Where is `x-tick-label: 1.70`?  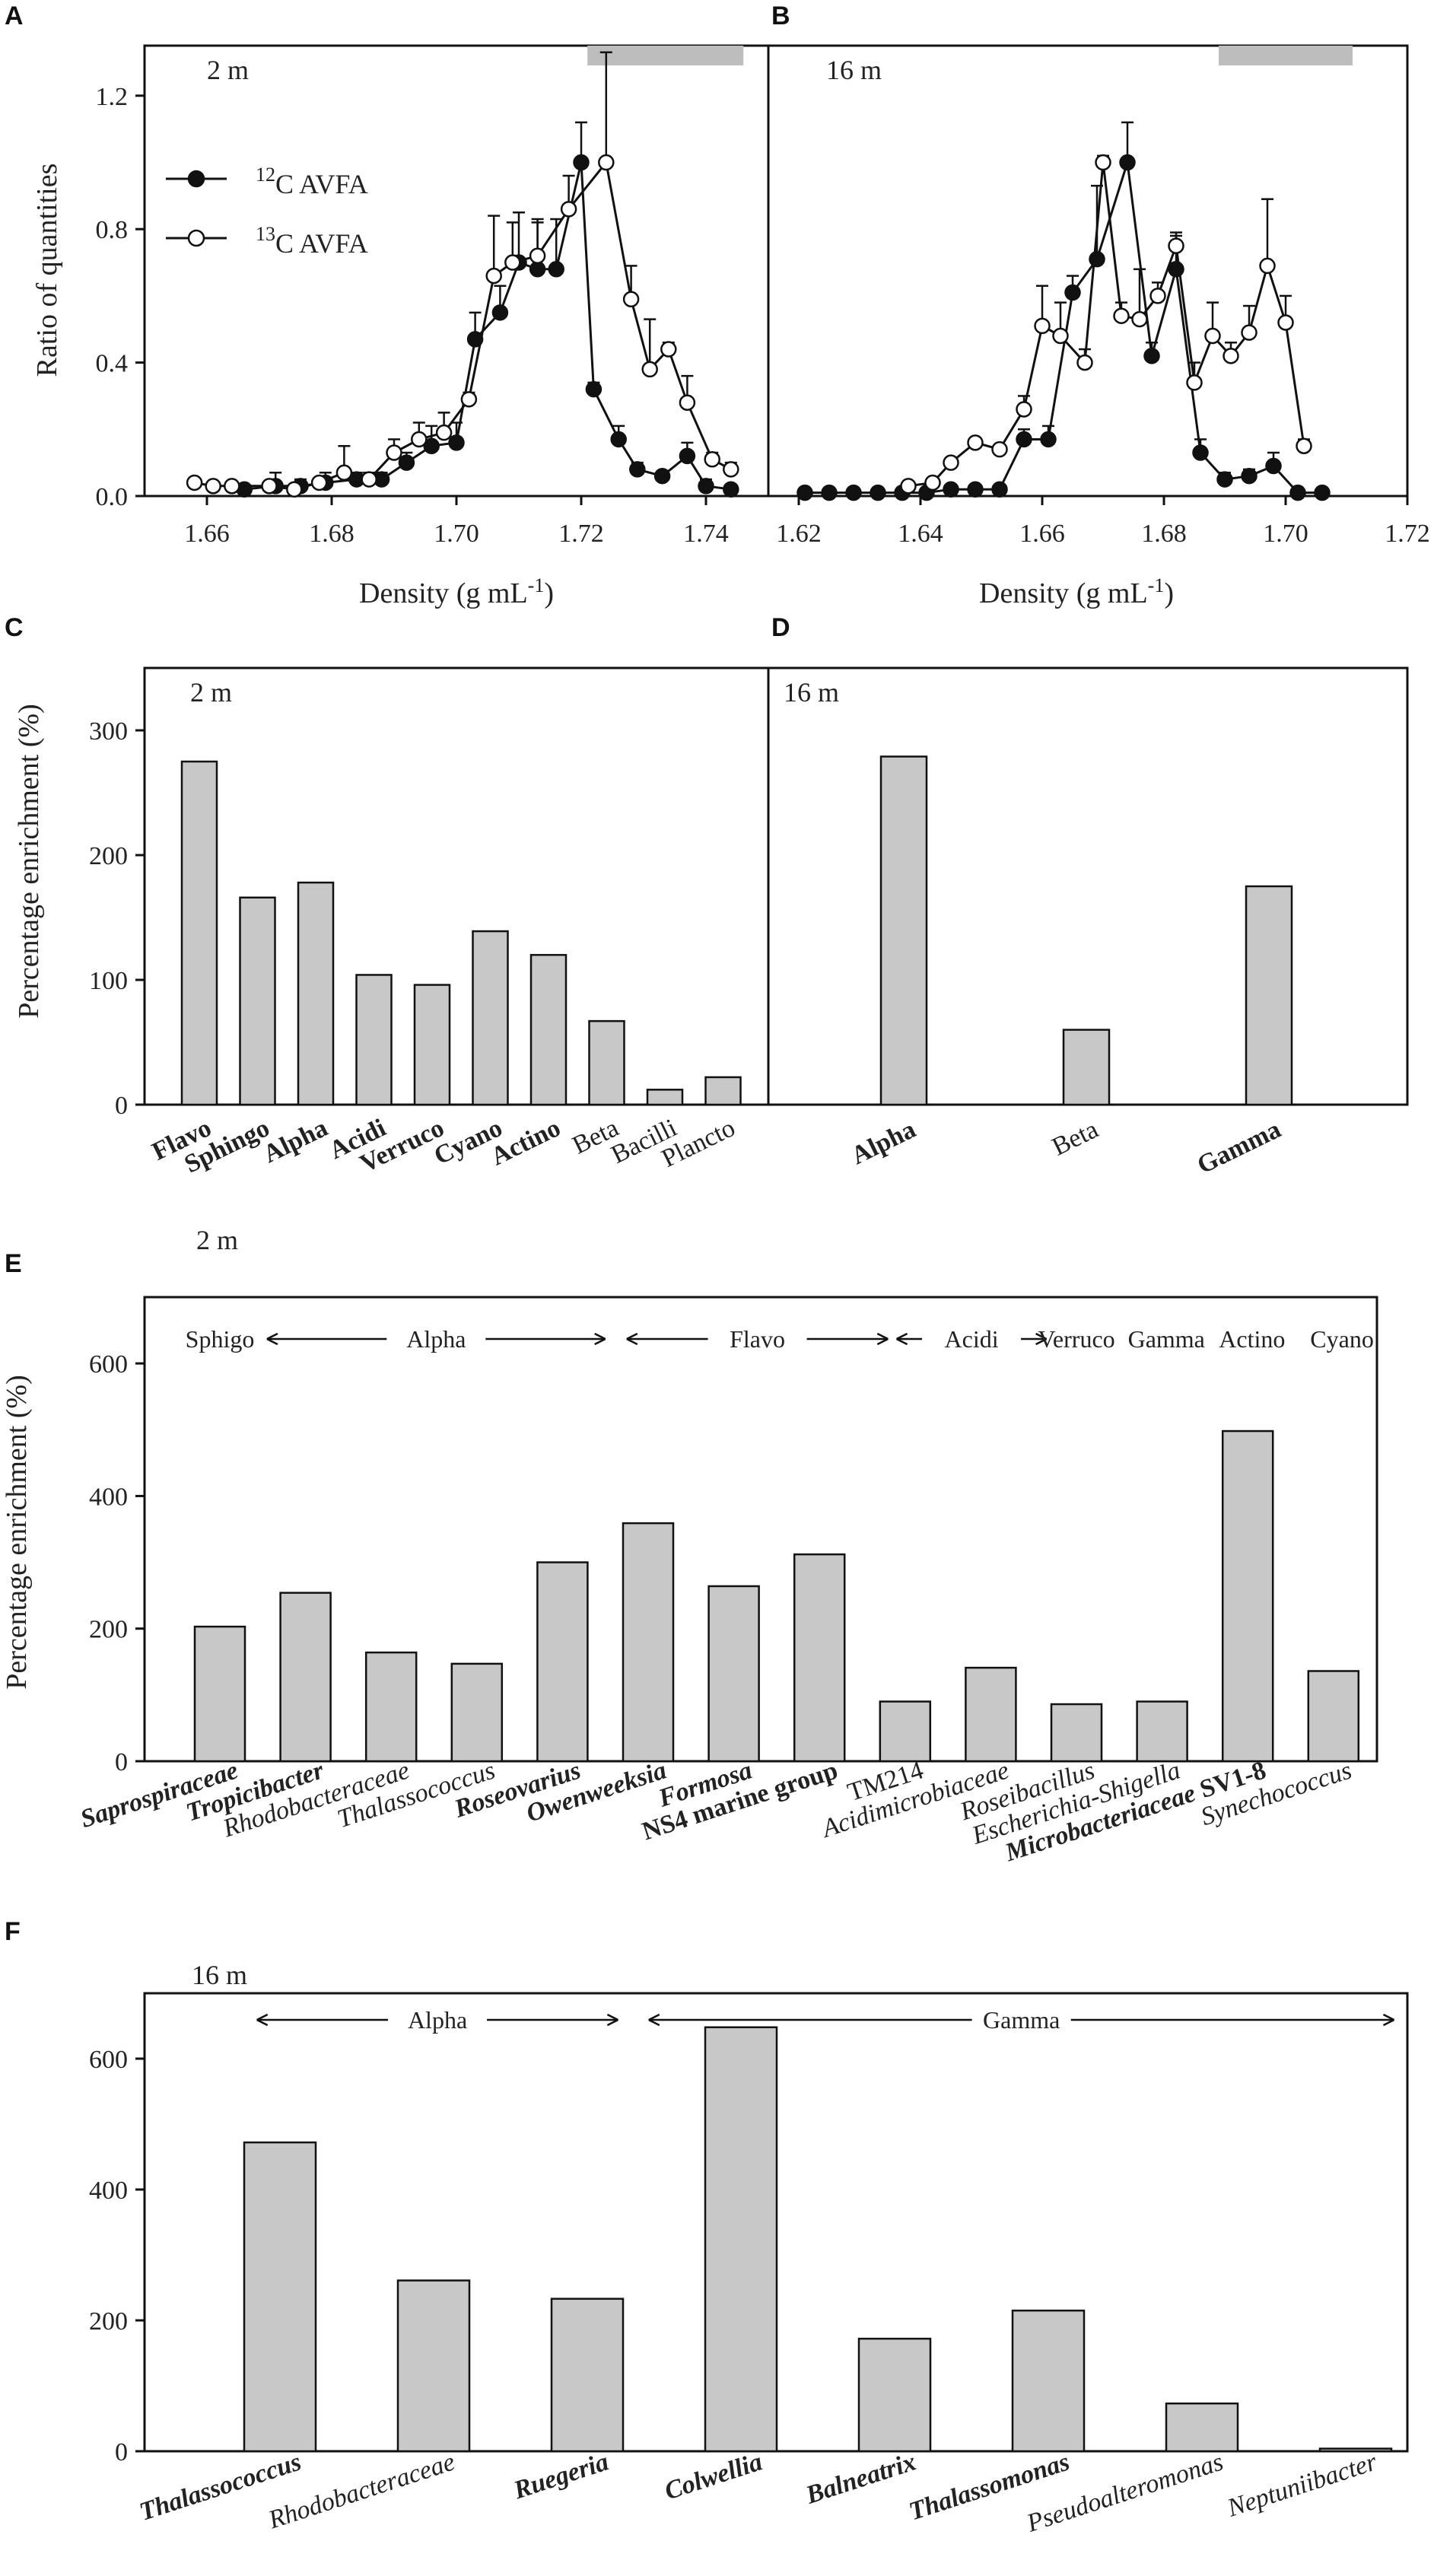 x-tick-label: 1.70 is located at coordinates (1285, 534).